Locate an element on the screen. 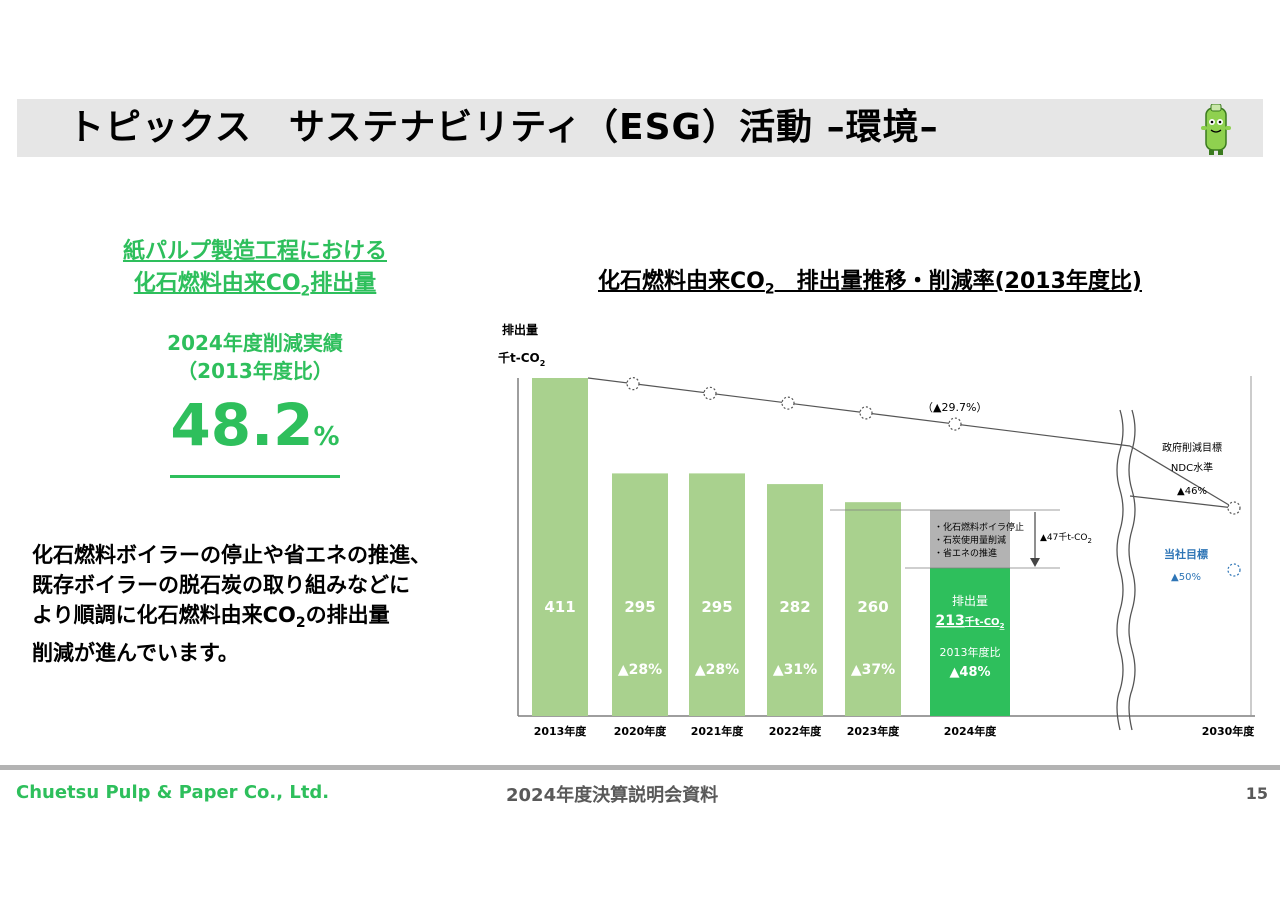  desc-line1: 化石燃料ボイラーの停止や省エネの推進、 is located at coordinates (231, 555).